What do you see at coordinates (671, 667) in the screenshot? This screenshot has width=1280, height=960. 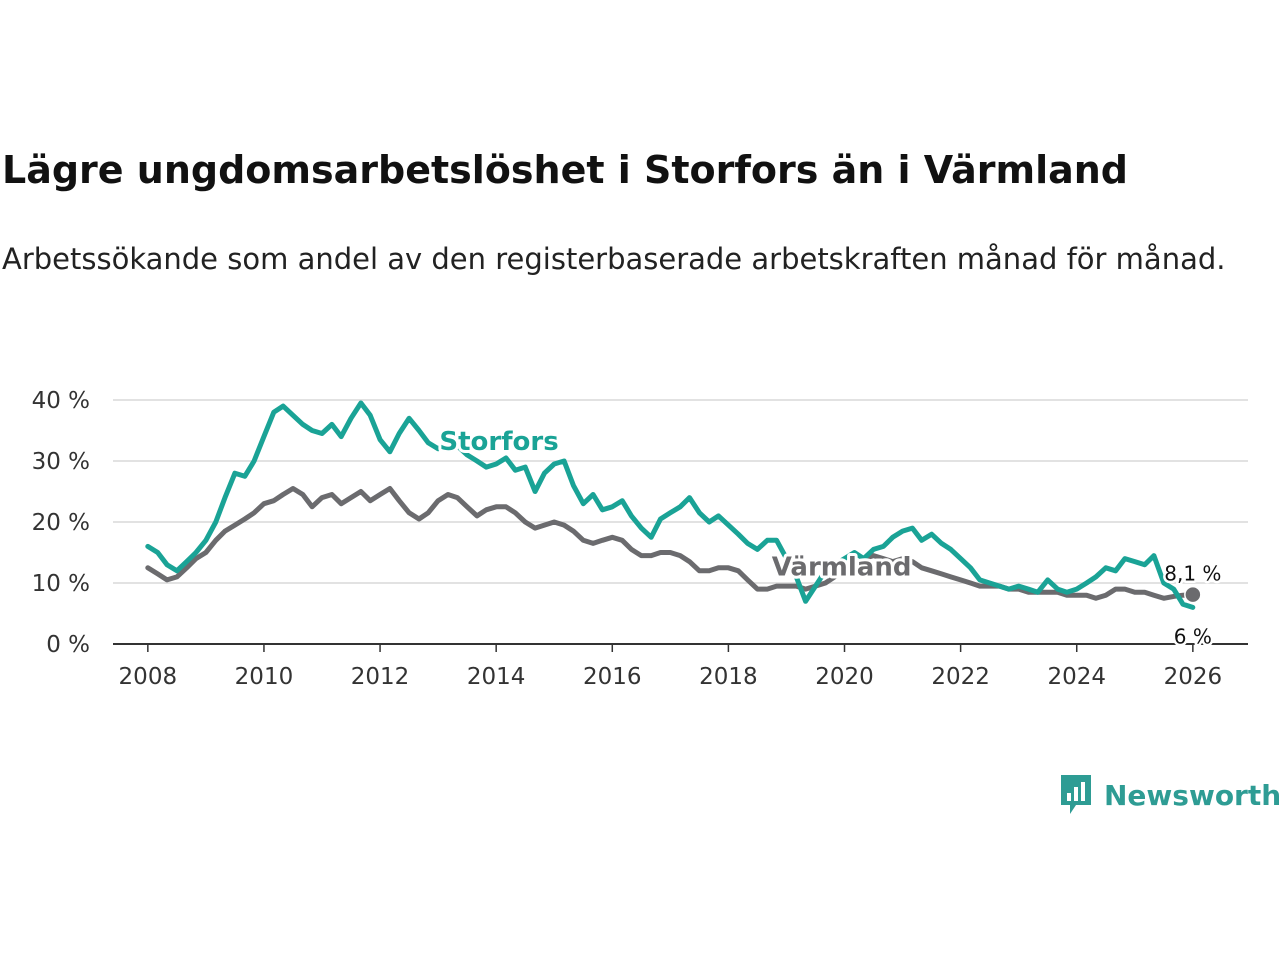 I see `x-axis-ticks: 2008 2010 2012 2014 2016 2018 2020 2022 2024 2026` at bounding box center [671, 667].